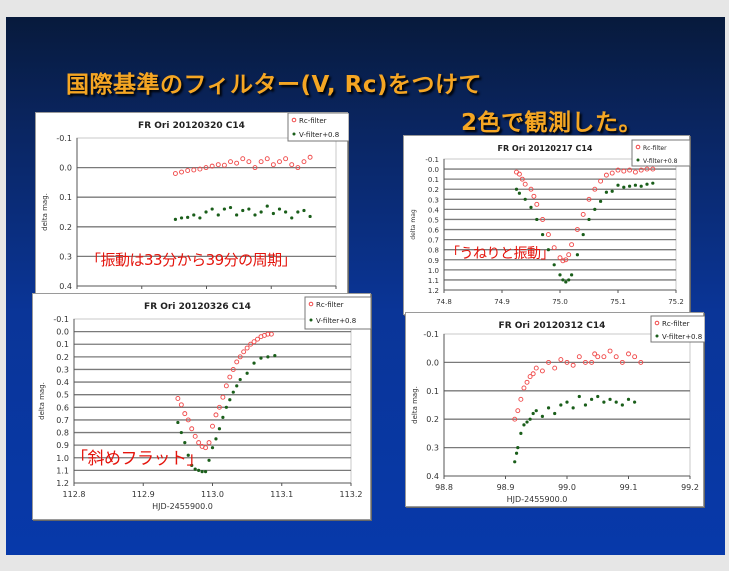 The width and height of the screenshot is (729, 571). Describe the element at coordinates (413, 224) in the screenshot. I see `y-axis-label: delta mag` at that location.